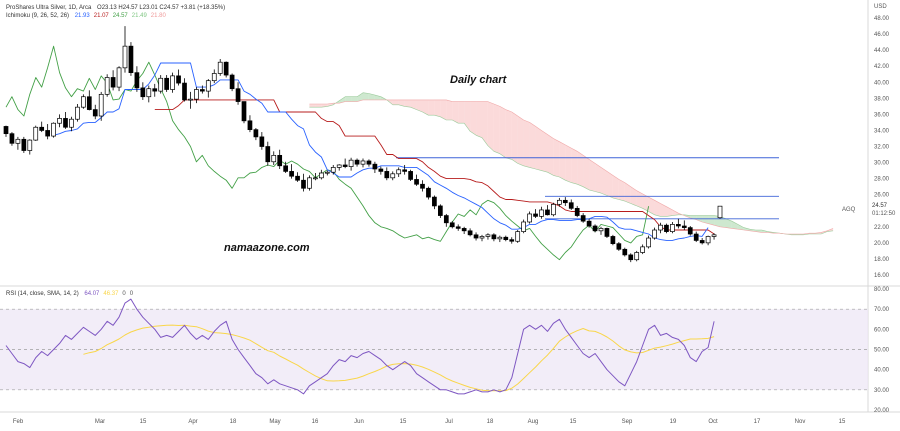  I want to click on last-price-tag: 24.57 01:12:50, so click(884, 209).